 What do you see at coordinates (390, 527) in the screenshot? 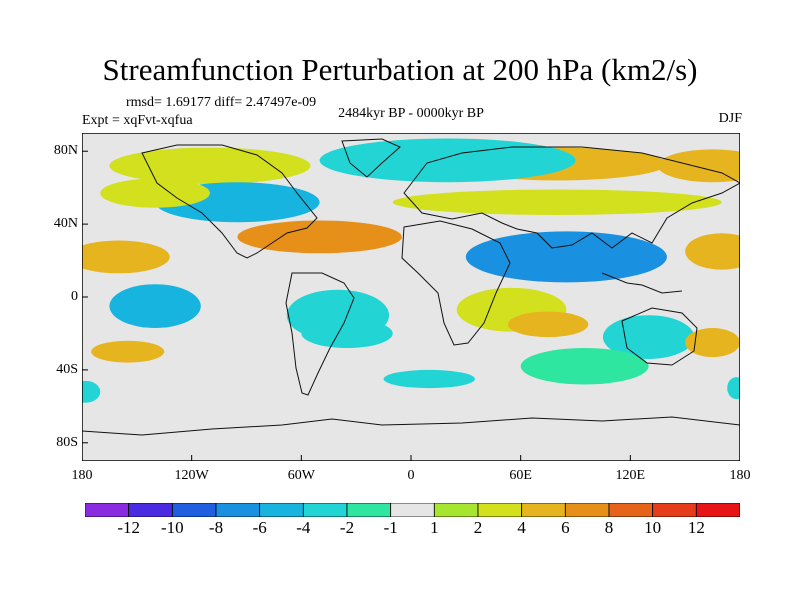
I see `colorbar-label: -1` at bounding box center [390, 527].